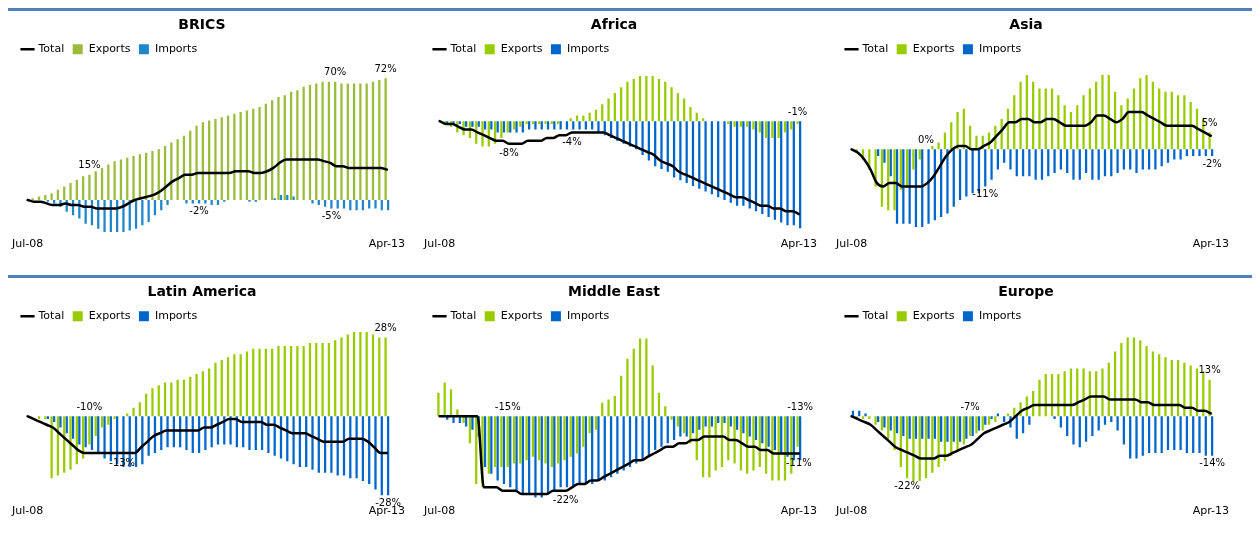 Image resolution: width=1260 pixels, height=558 pixels. What do you see at coordinates (797, 111) in the screenshot?
I see `data-label: -1%` at bounding box center [797, 111].